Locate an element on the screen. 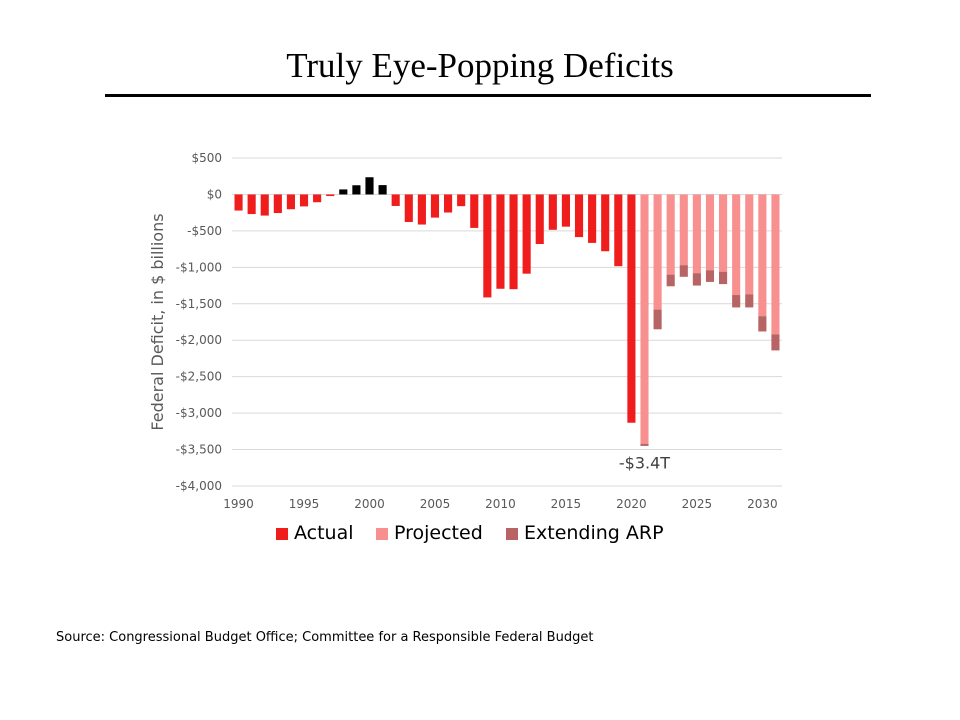 The image size is (960, 720). annotation-label: -$3.4T is located at coordinates (644, 463).